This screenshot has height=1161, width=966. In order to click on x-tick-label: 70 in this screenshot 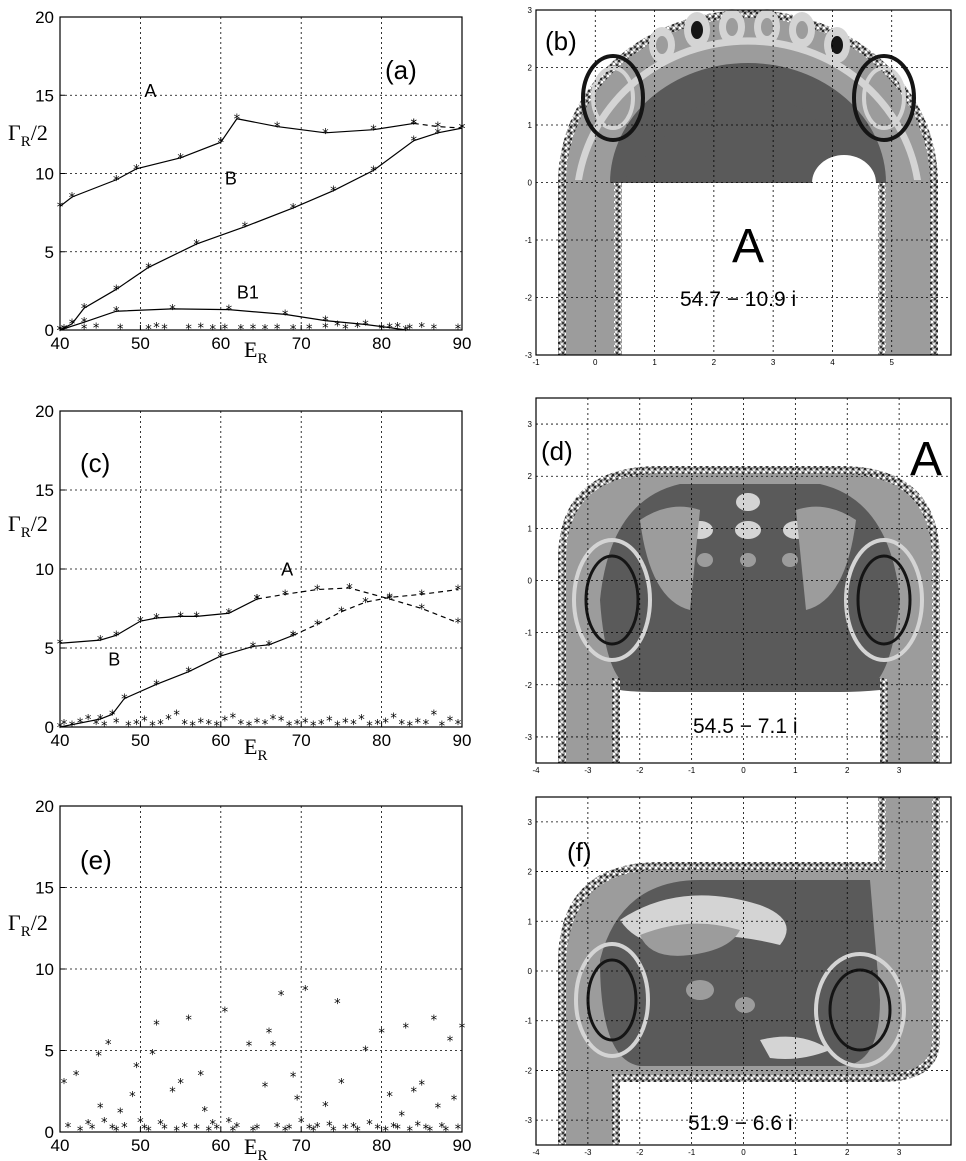, I will do `click(301, 740)`.